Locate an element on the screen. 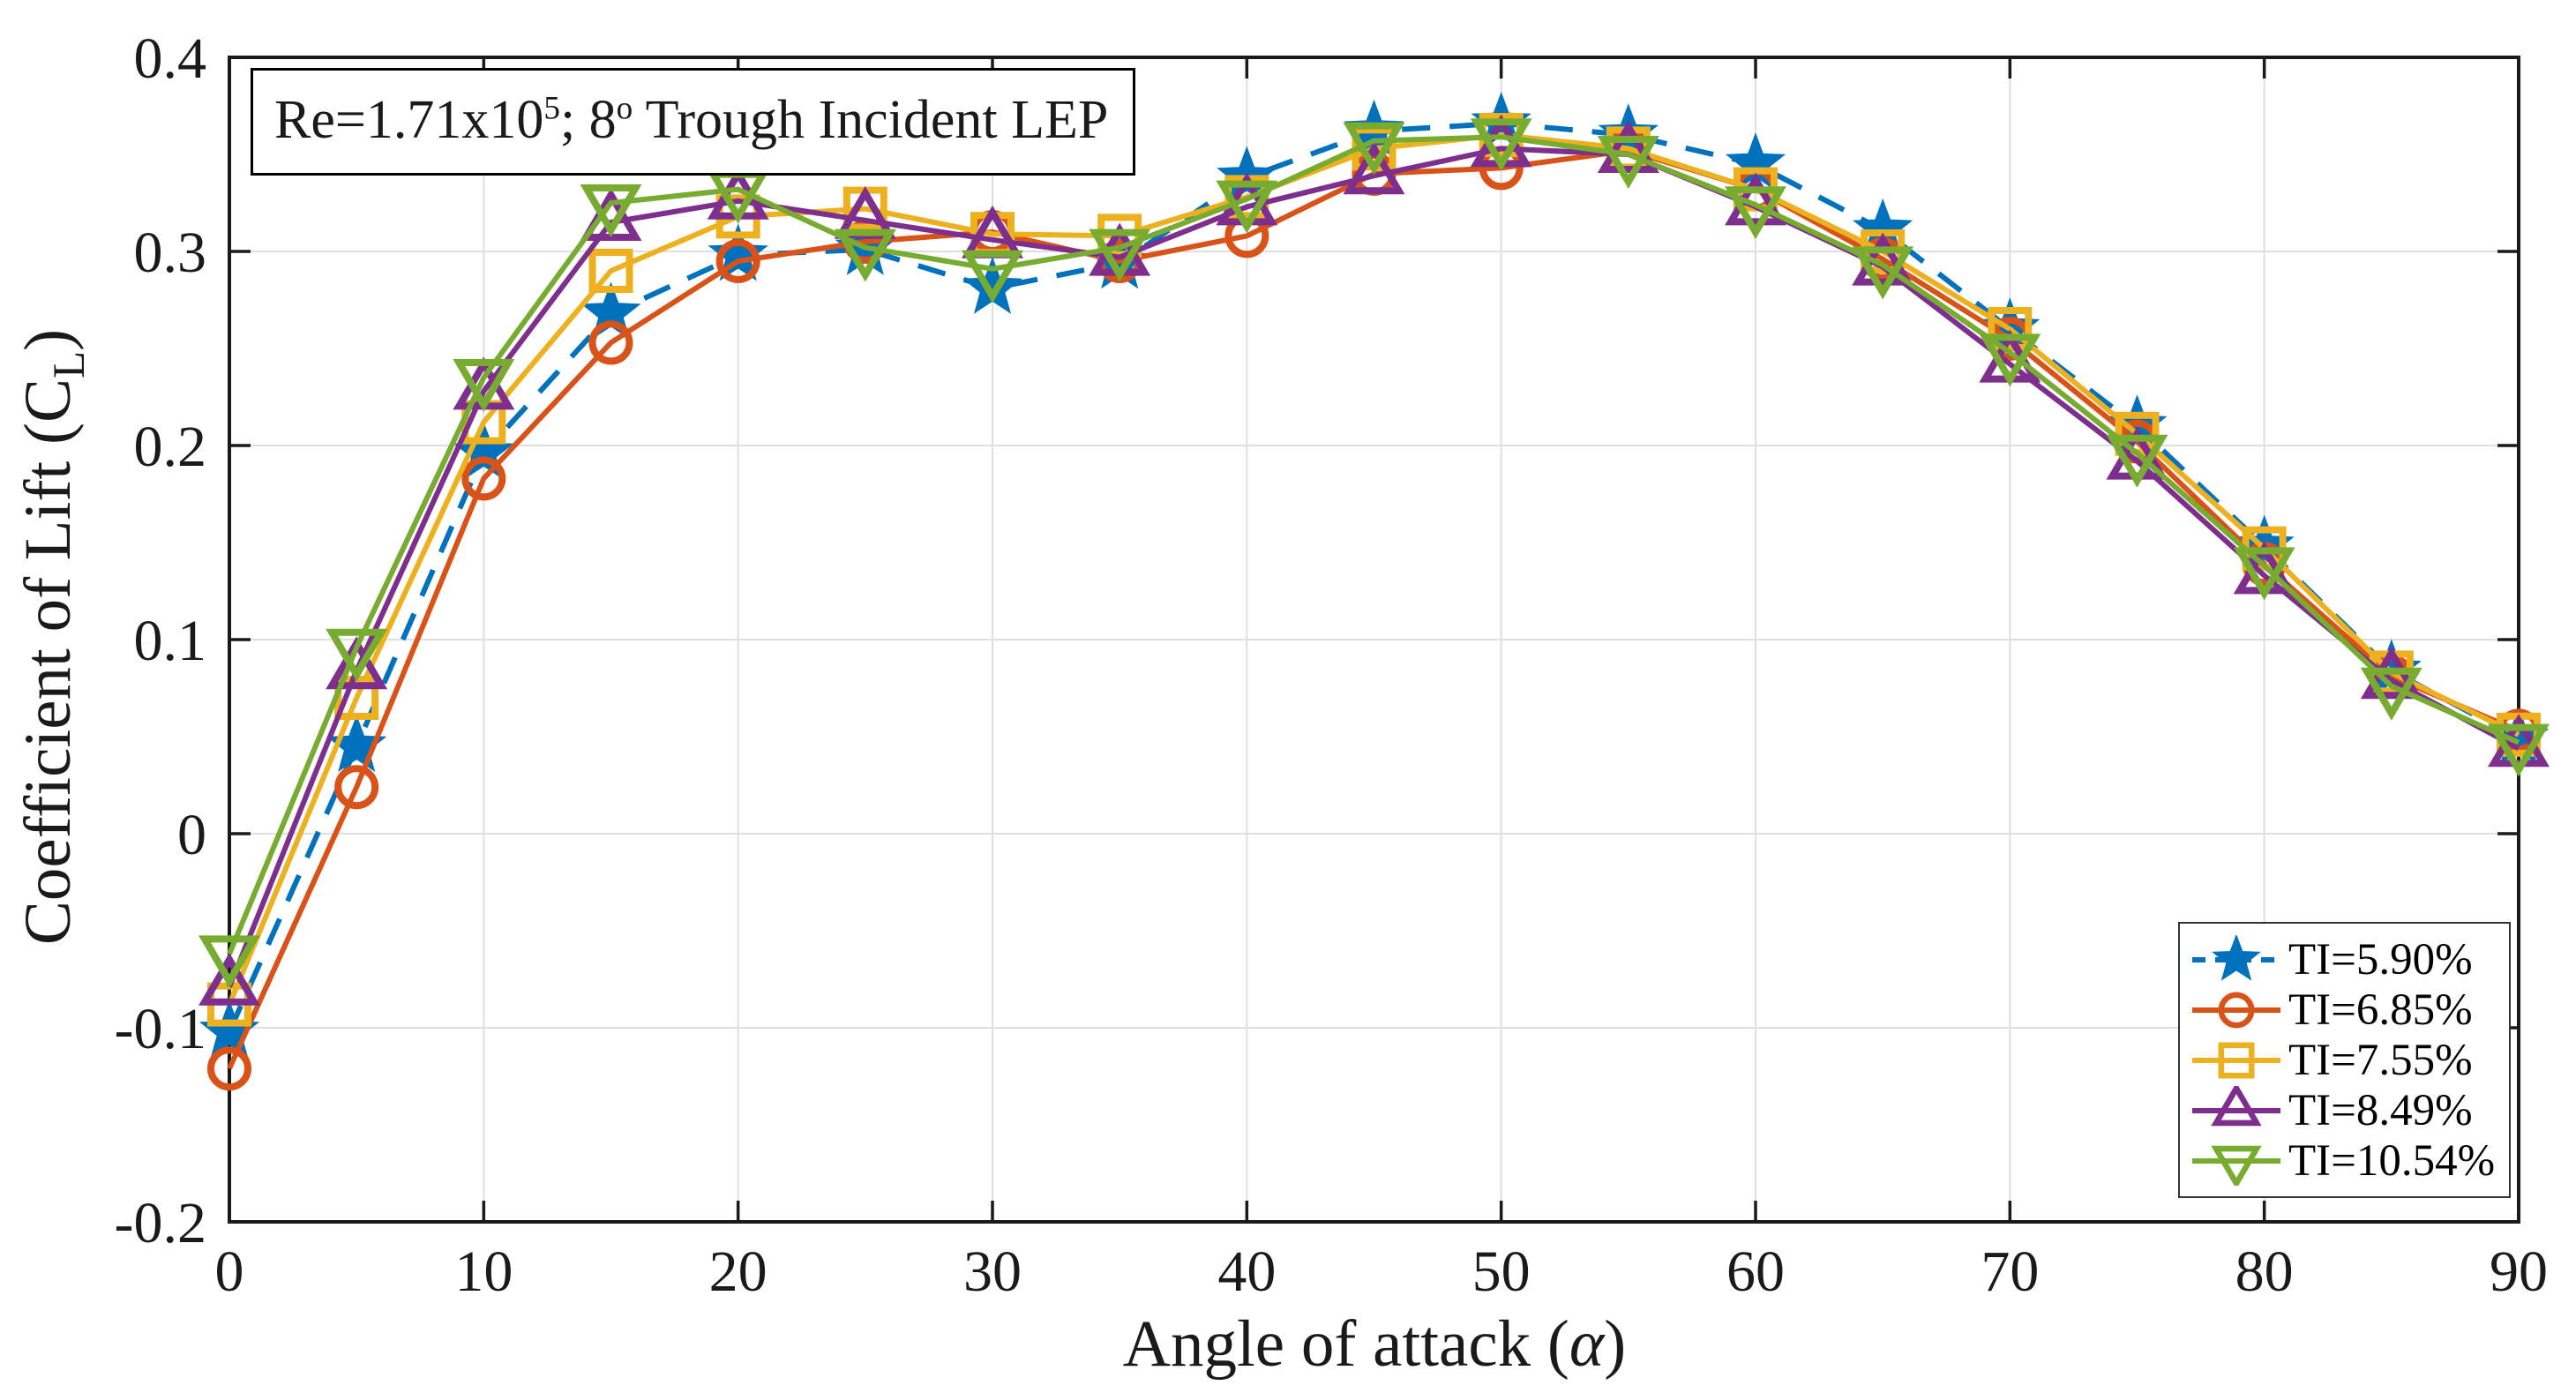 Image resolution: width=2576 pixels, height=1393 pixels. annotation-angle-text: ; 8 is located at coordinates (588, 120).